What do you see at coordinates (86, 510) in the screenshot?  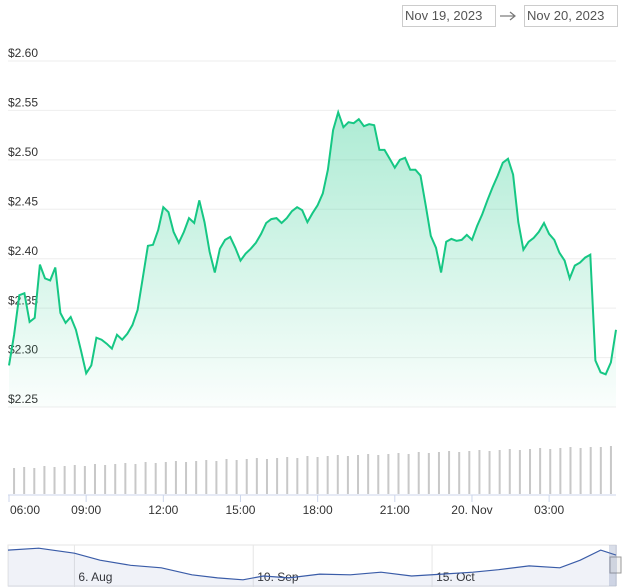 I see `x-tick-label: 09:00` at bounding box center [86, 510].